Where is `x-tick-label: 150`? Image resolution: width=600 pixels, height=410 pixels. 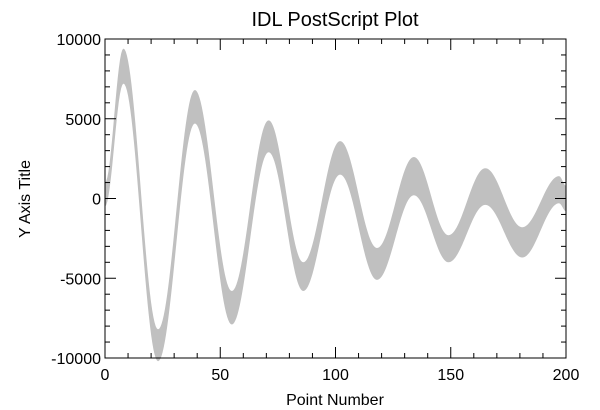 x-tick-label: 150 is located at coordinates (450, 375).